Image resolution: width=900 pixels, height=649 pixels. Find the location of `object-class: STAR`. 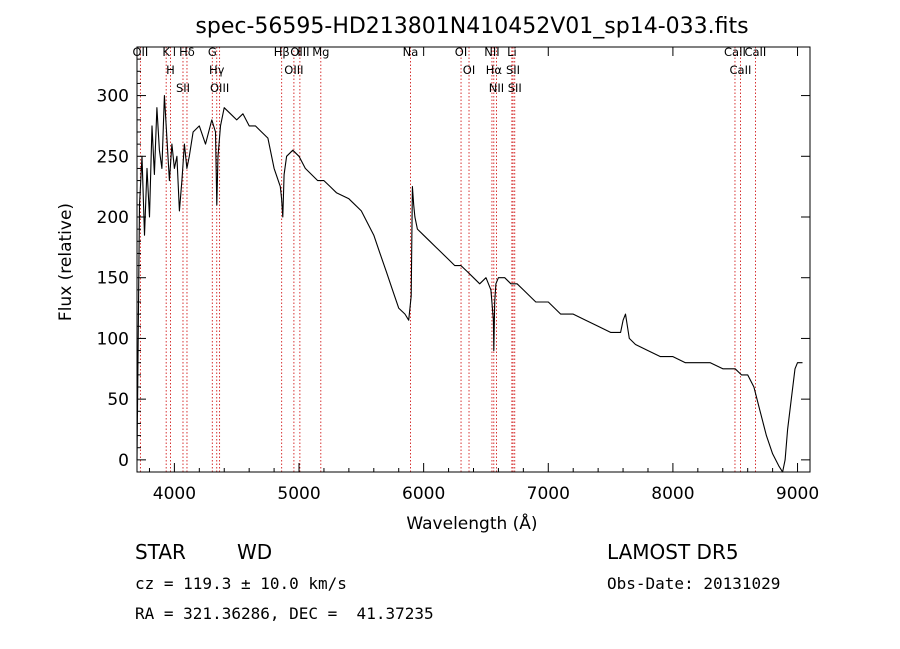

object-class: STAR is located at coordinates (160, 552).